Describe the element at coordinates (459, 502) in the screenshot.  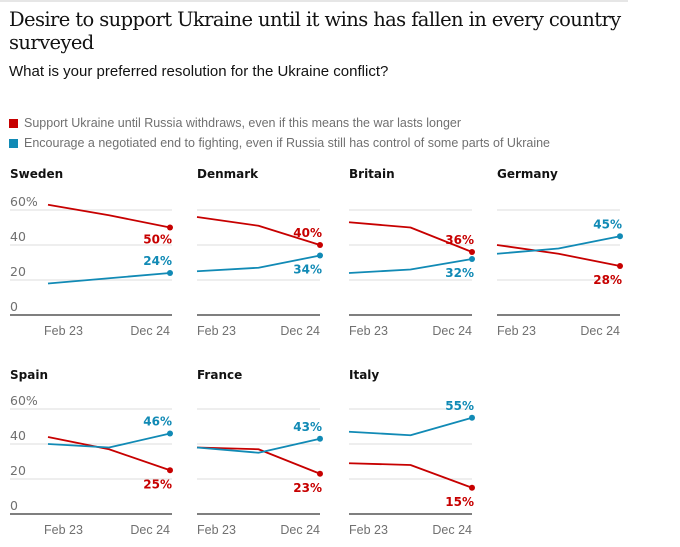
I see `value-label-support: 15%` at that location.